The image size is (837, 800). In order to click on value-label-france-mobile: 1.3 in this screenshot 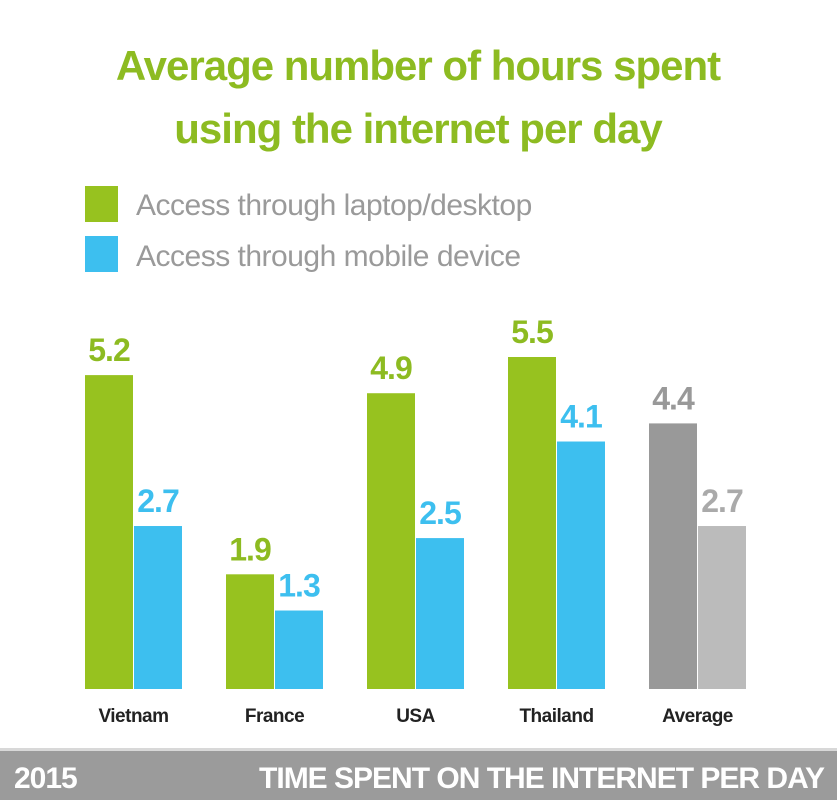, I will do `click(299, 586)`.